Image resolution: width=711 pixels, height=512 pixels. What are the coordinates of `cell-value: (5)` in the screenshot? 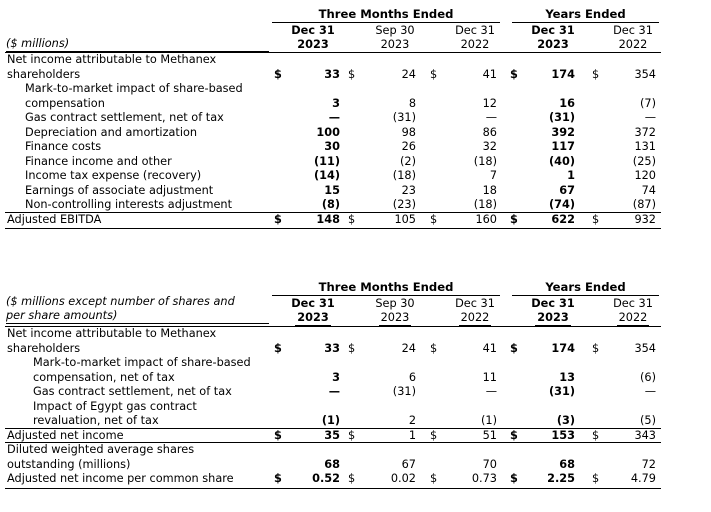 It's located at (647, 420).